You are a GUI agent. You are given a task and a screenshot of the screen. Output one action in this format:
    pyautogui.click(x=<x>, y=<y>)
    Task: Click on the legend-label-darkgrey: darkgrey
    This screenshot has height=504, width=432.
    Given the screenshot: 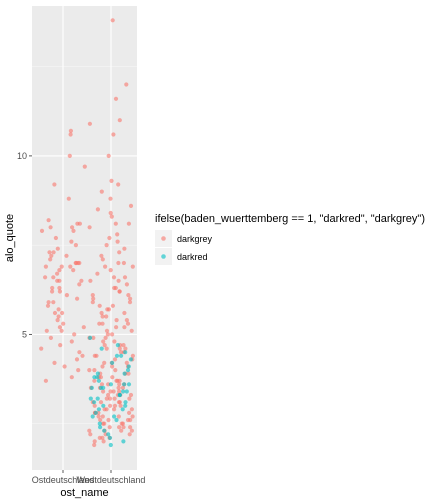 What is the action you would take?
    pyautogui.click(x=195, y=239)
    